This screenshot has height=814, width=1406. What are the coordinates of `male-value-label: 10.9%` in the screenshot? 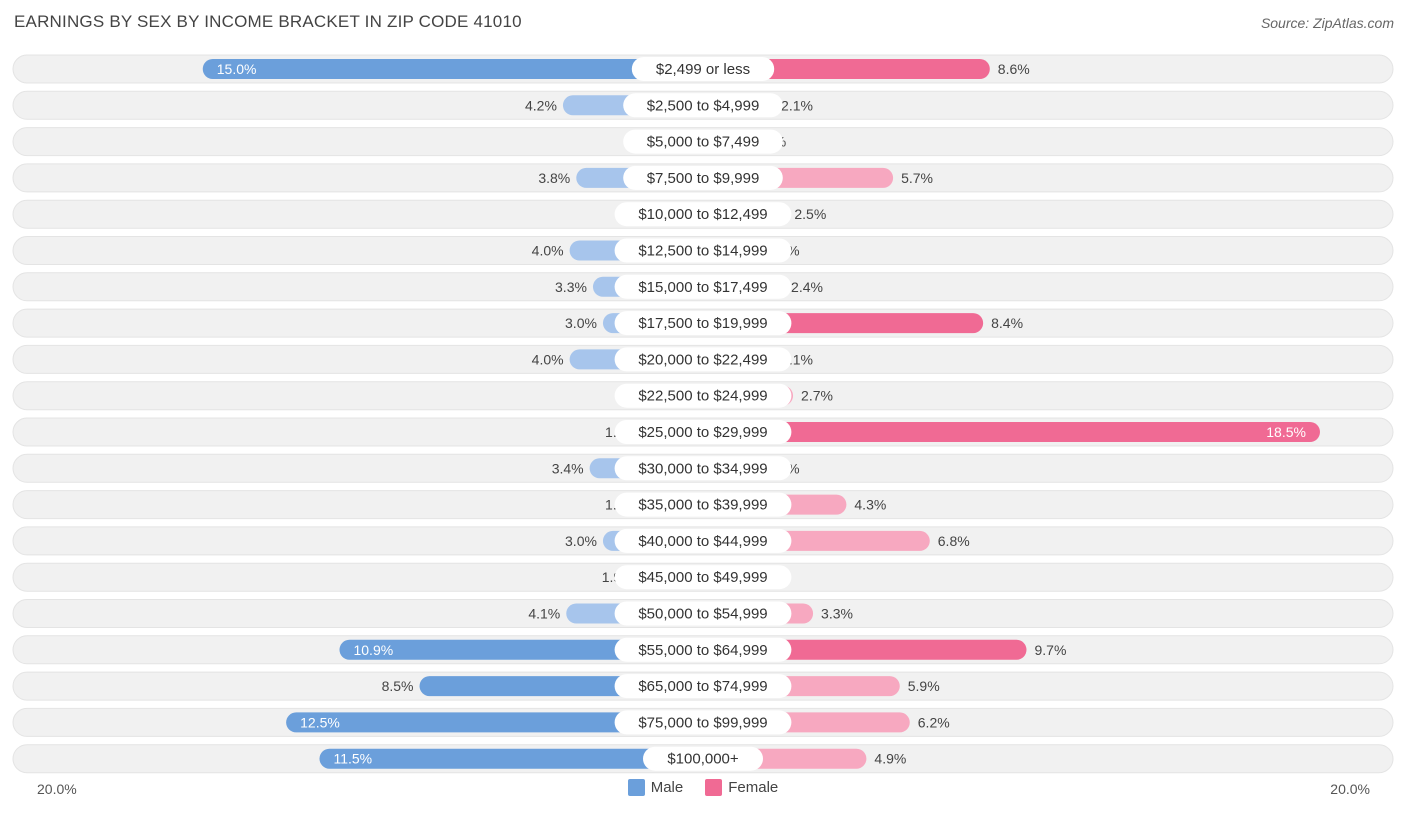 It's located at (373, 650).